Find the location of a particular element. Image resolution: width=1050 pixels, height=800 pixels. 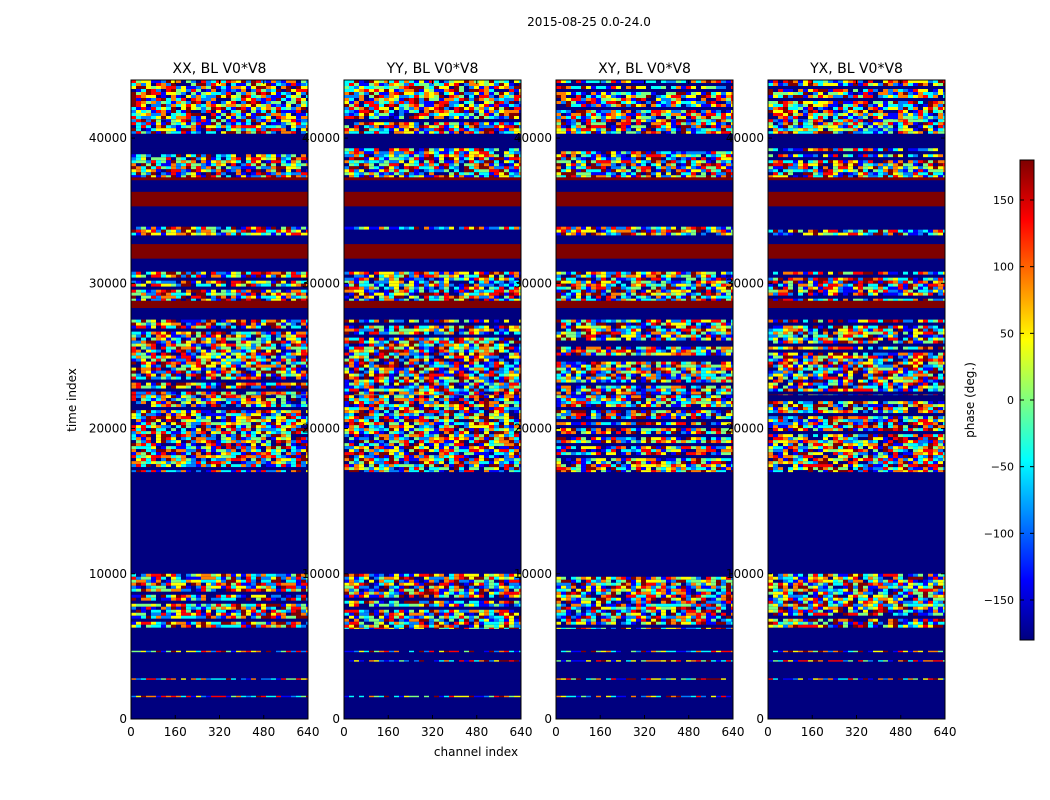

panel-title: YY, BL V0*V8 is located at coordinates (432, 69).